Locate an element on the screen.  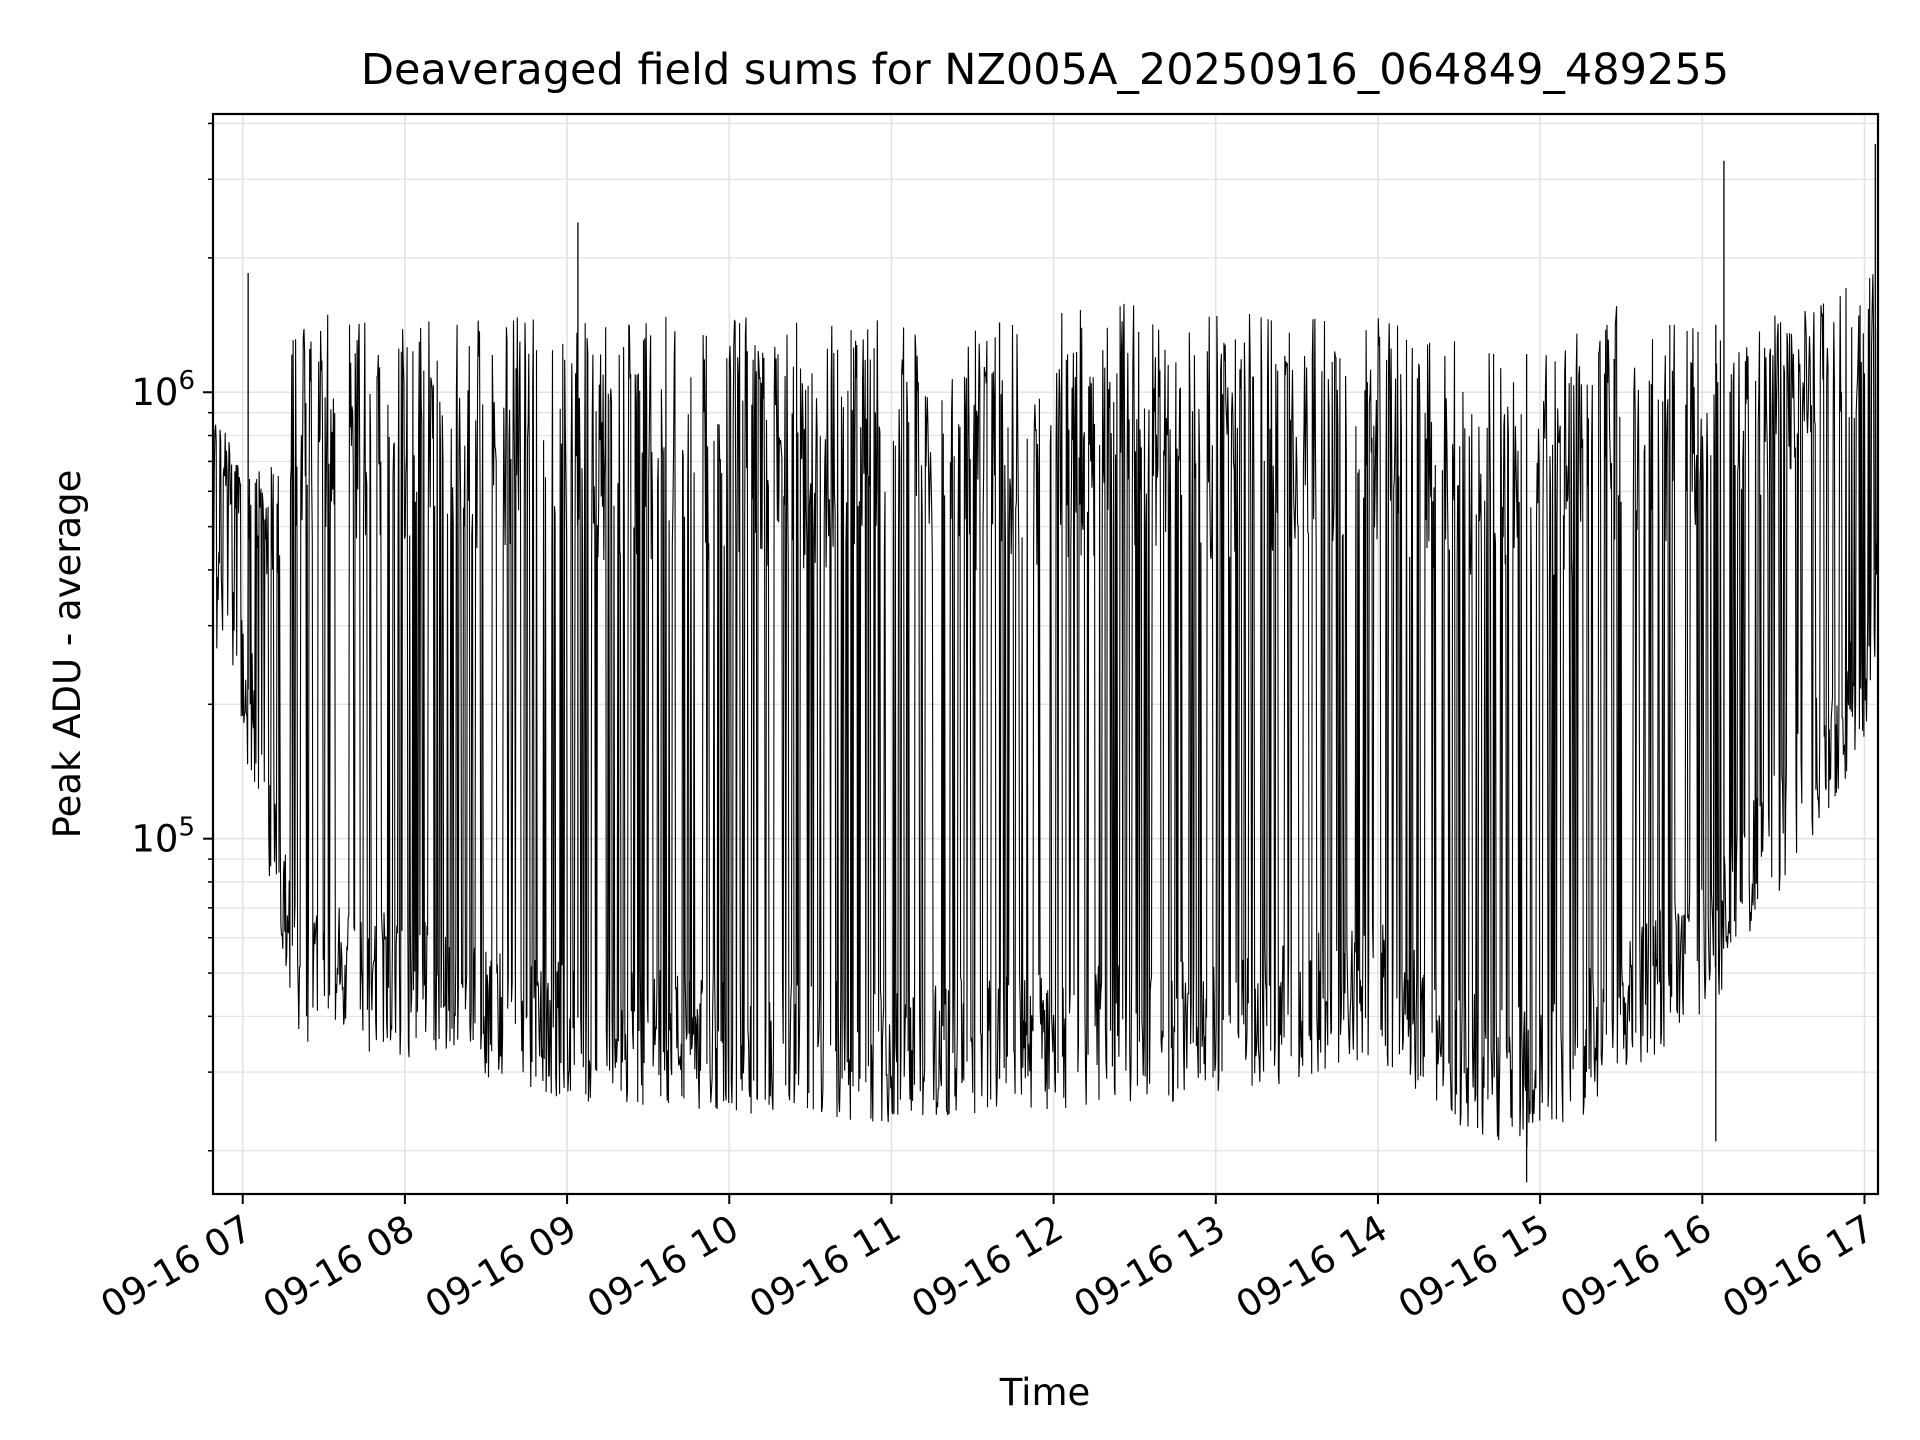
y-tick-label: 106 is located at coordinates (163, 390).